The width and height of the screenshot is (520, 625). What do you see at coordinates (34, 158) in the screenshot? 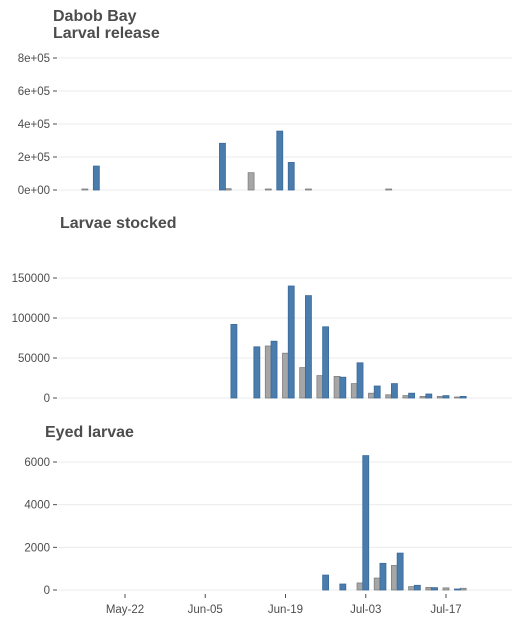
I see `y-tick-label: 2e+05` at bounding box center [34, 158].